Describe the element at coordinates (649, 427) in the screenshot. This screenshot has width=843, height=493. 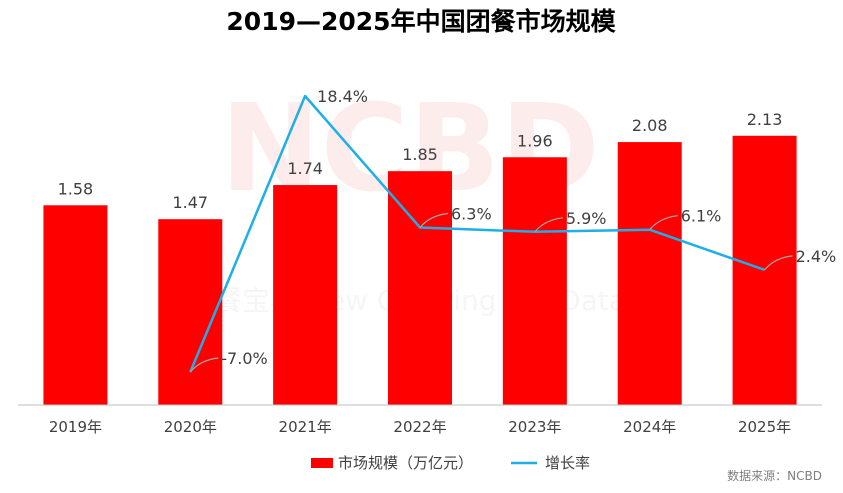
I see `x-tick-label-5: 2024年` at that location.